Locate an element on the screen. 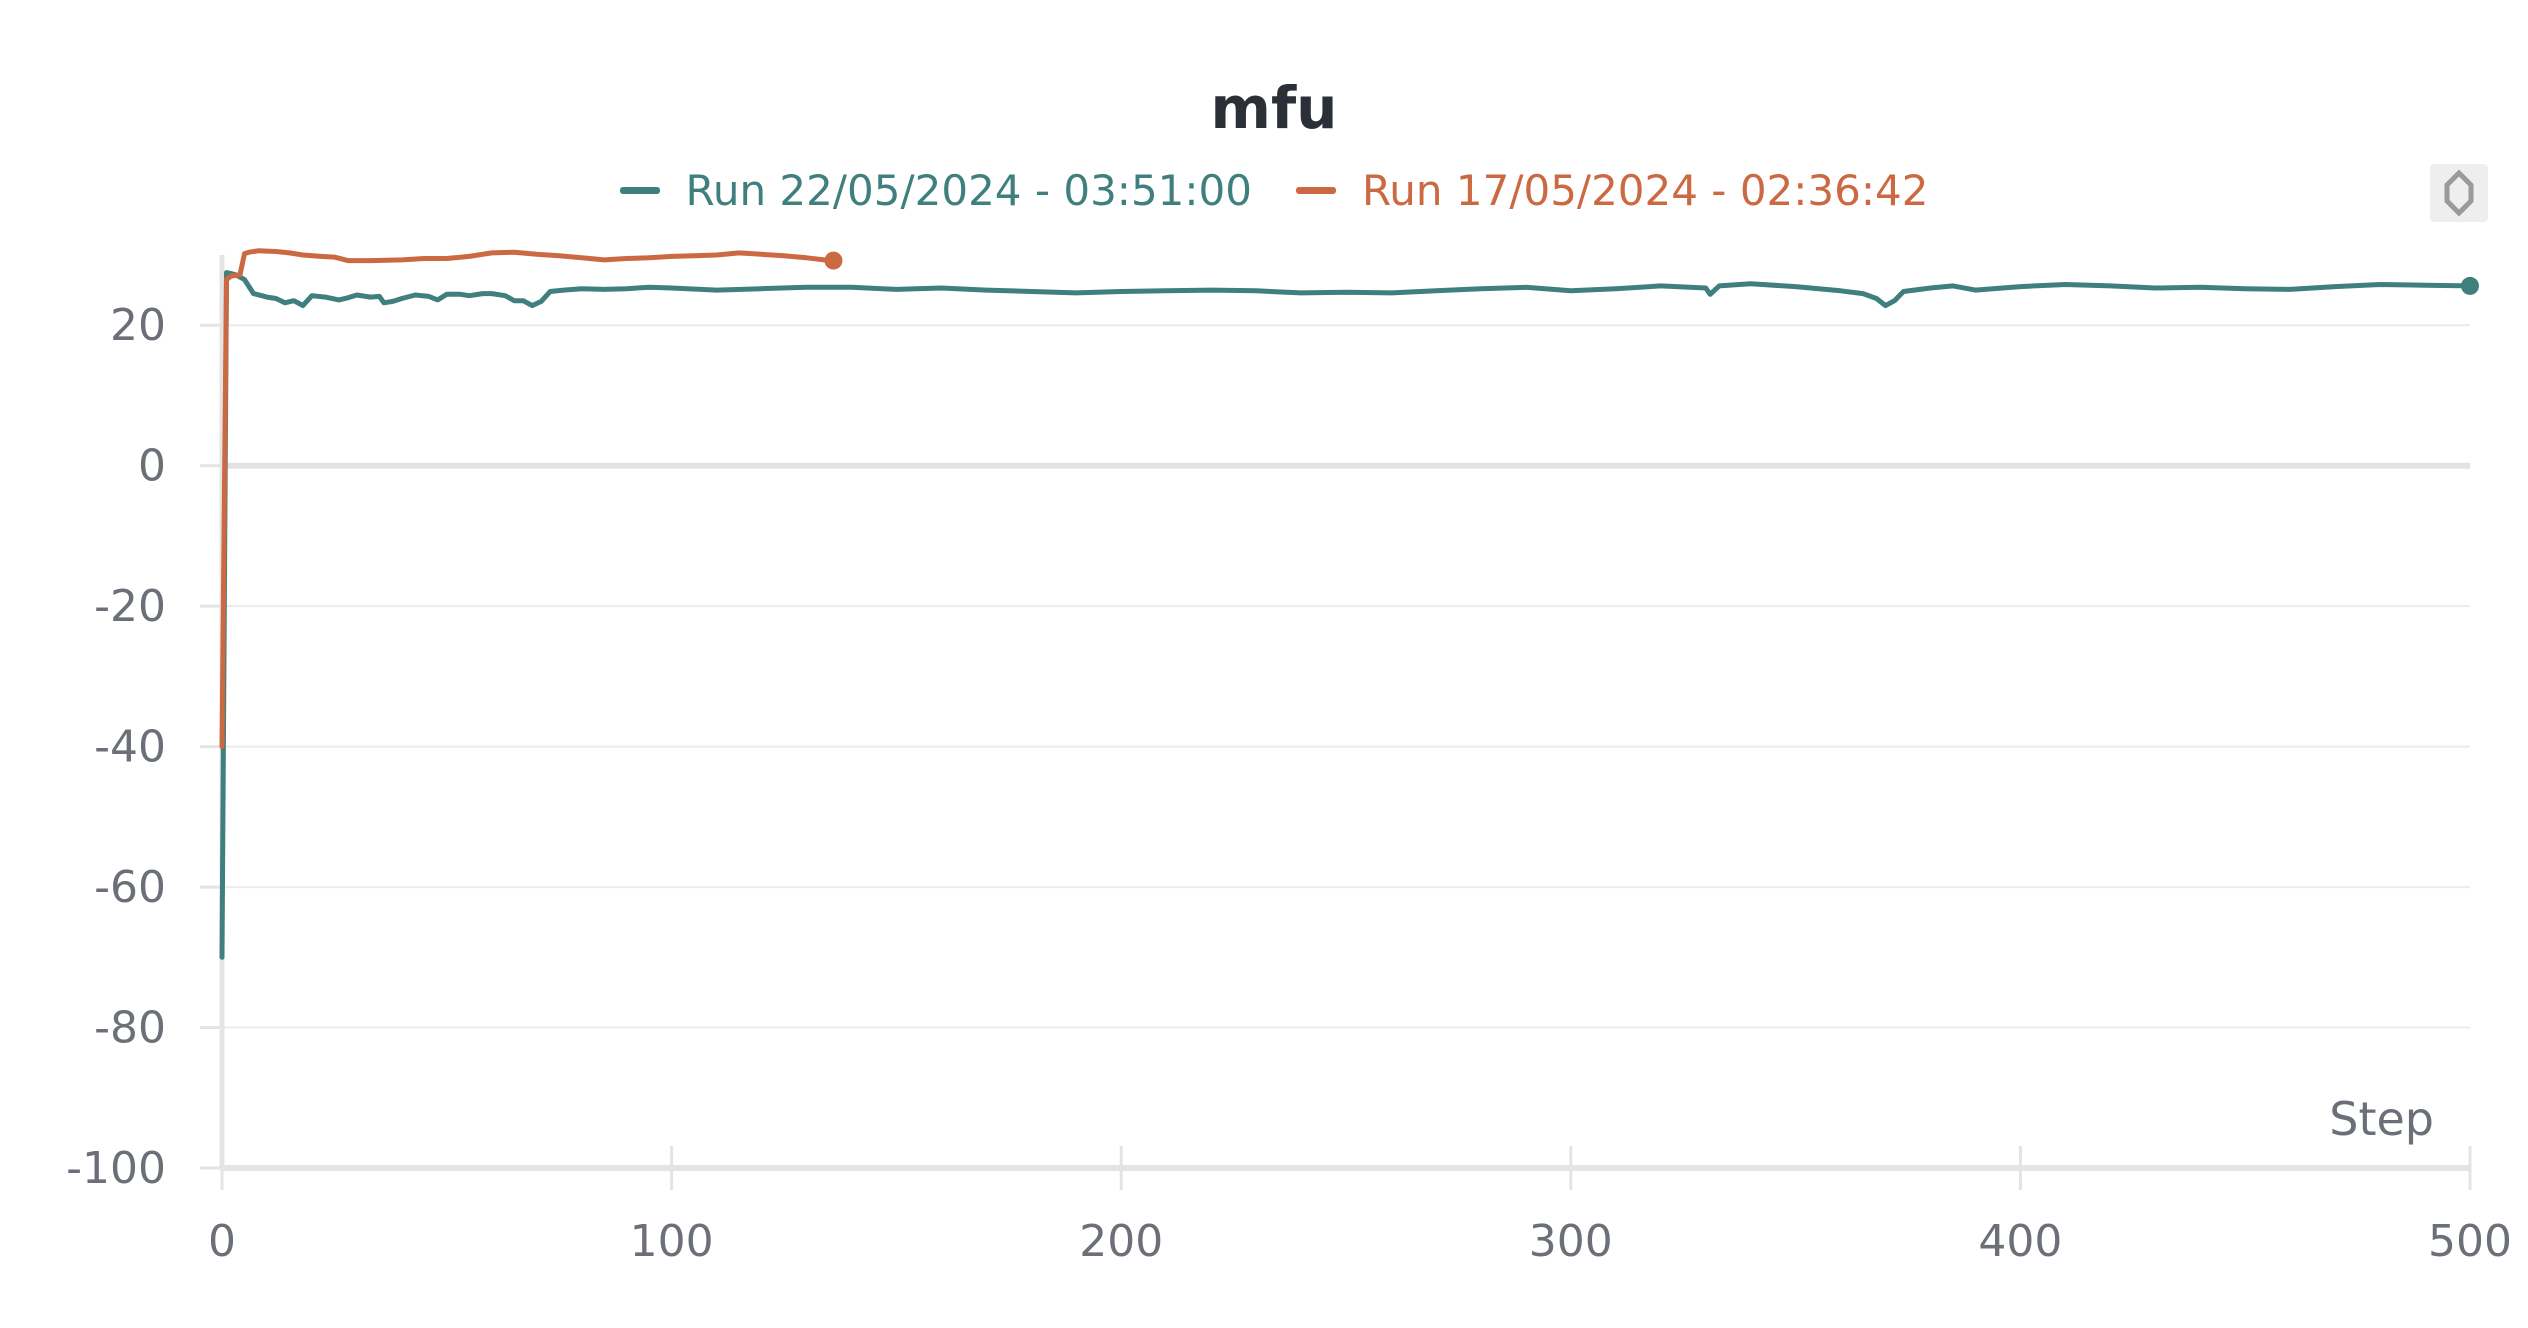 The width and height of the screenshot is (2528, 1328). y-tick-label: 0 is located at coordinates (152, 466).